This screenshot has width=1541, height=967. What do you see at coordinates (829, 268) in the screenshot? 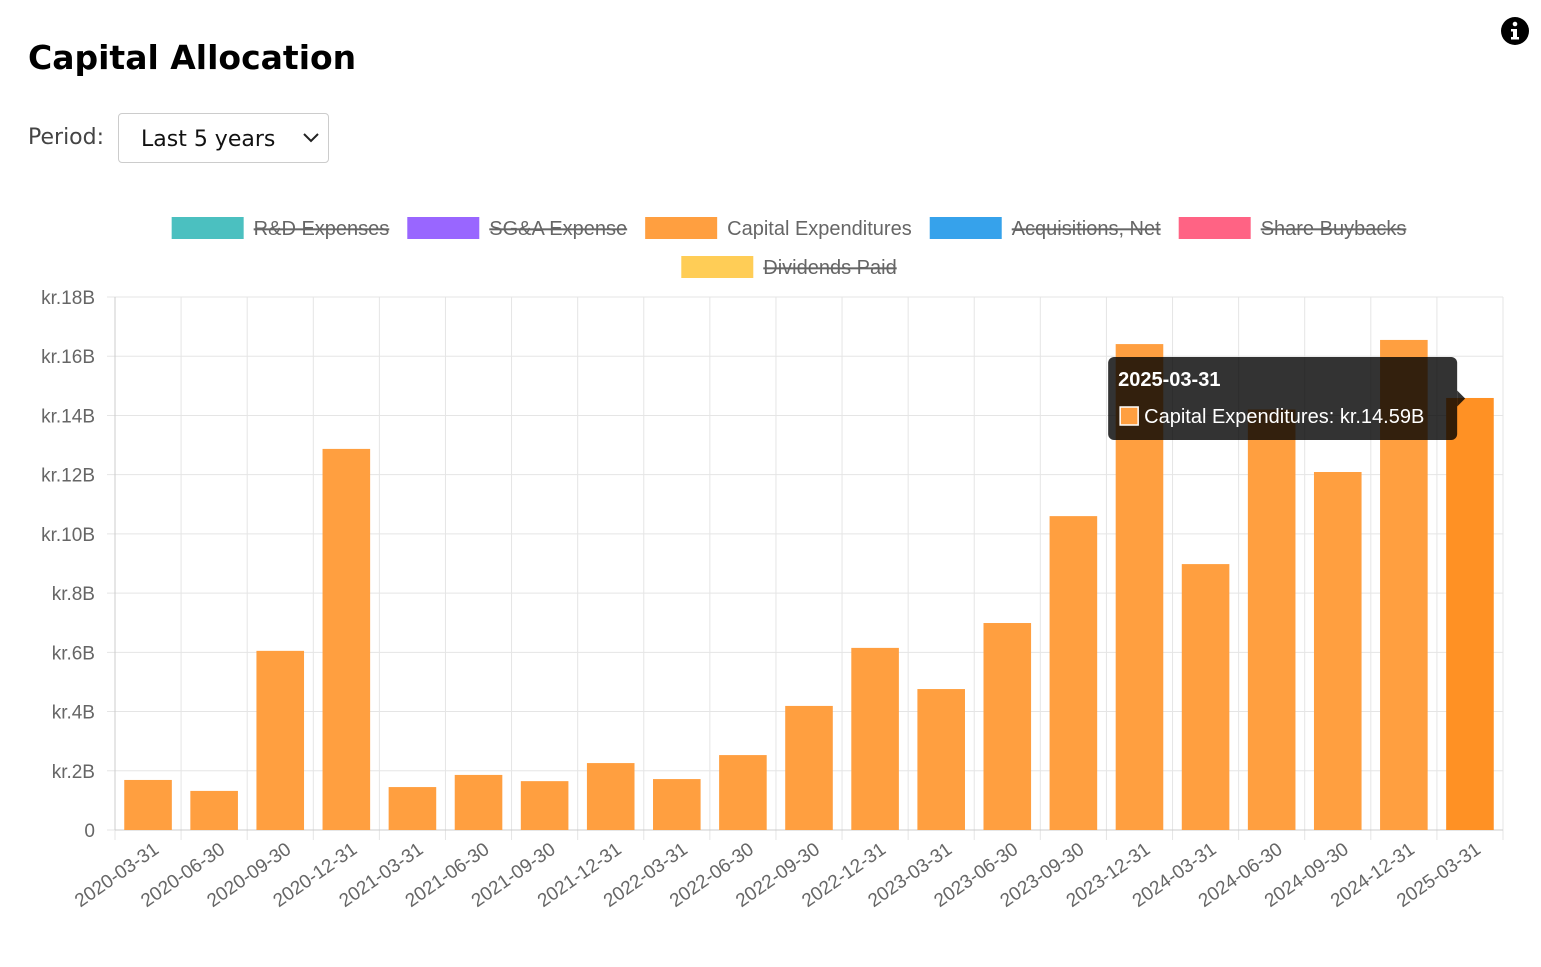
I see `legend-label: Dividends Paid` at bounding box center [829, 268].